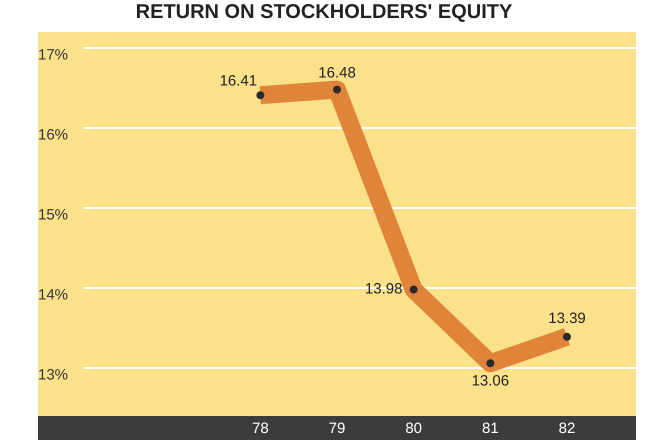 The height and width of the screenshot is (442, 648). I want to click on data-label: 16.41, so click(239, 81).